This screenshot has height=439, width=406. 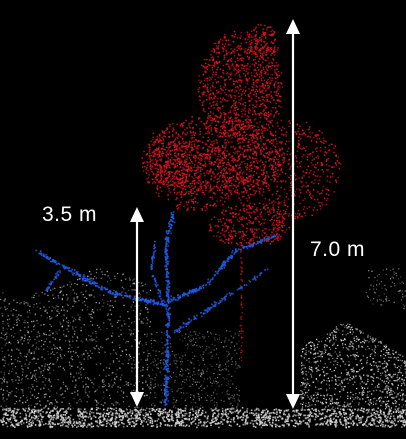 What do you see at coordinates (137, 307) in the screenshot?
I see `lower-height-arrow` at bounding box center [137, 307].